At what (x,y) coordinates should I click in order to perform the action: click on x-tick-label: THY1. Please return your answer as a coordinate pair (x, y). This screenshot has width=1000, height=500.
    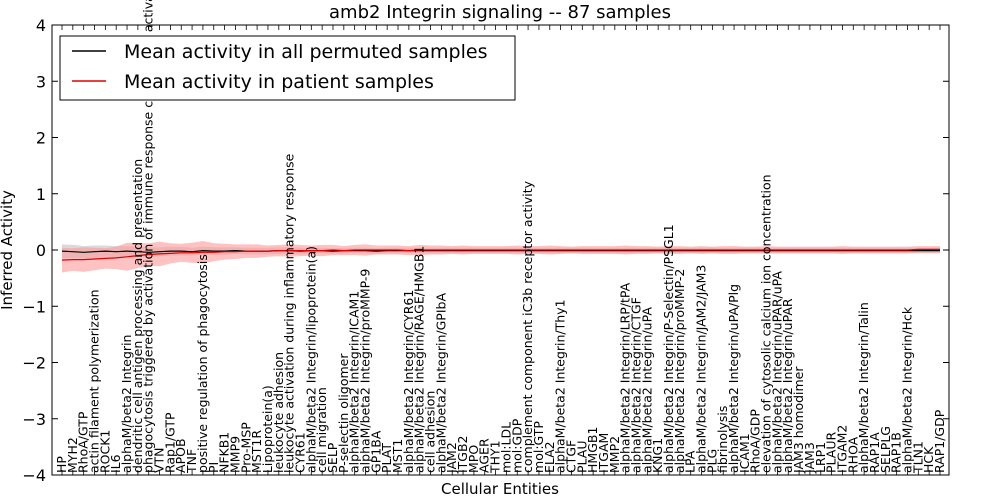
    Looking at the image, I should click on (495, 457).